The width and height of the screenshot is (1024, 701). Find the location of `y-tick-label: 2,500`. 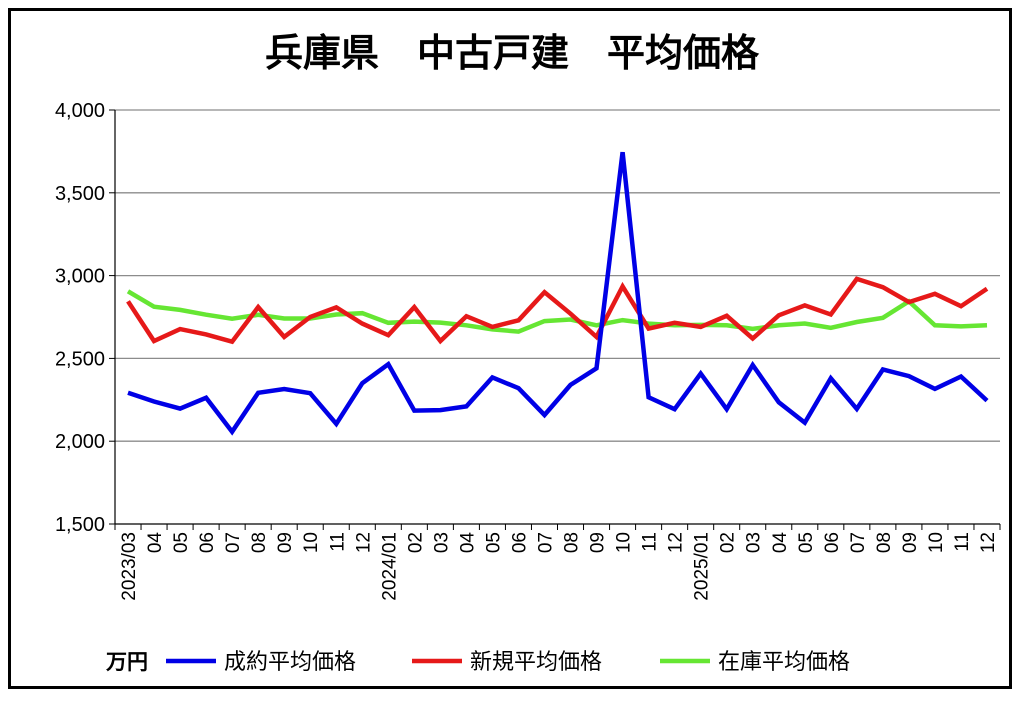

y-tick-label: 2,500 is located at coordinates (80, 359).